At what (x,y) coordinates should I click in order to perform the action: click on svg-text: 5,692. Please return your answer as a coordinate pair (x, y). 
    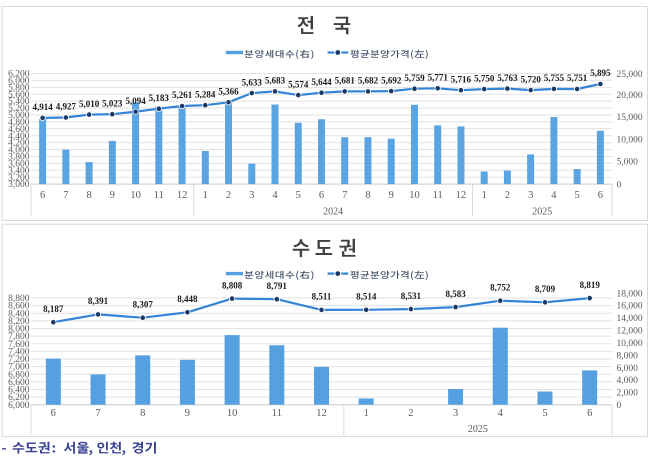
    Looking at the image, I should click on (391, 80).